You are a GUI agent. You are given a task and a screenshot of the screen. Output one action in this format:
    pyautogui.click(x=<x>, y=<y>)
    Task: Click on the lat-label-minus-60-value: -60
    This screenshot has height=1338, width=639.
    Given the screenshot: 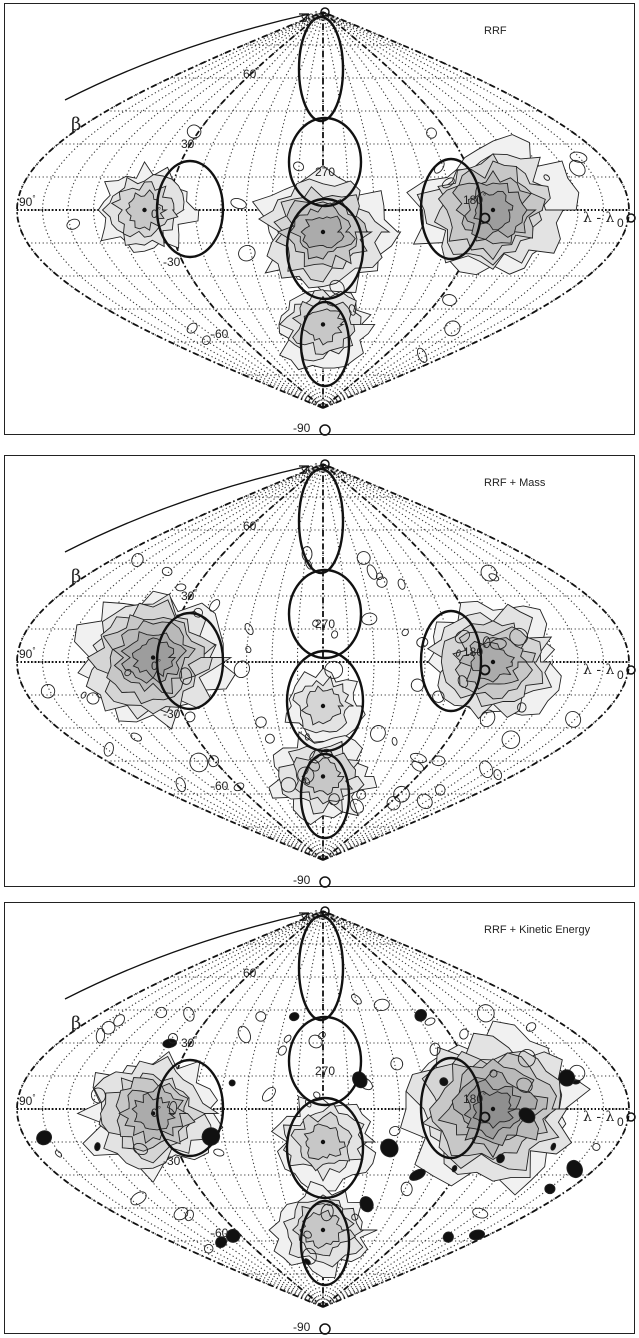 What is the action you would take?
    pyautogui.click(x=220, y=334)
    